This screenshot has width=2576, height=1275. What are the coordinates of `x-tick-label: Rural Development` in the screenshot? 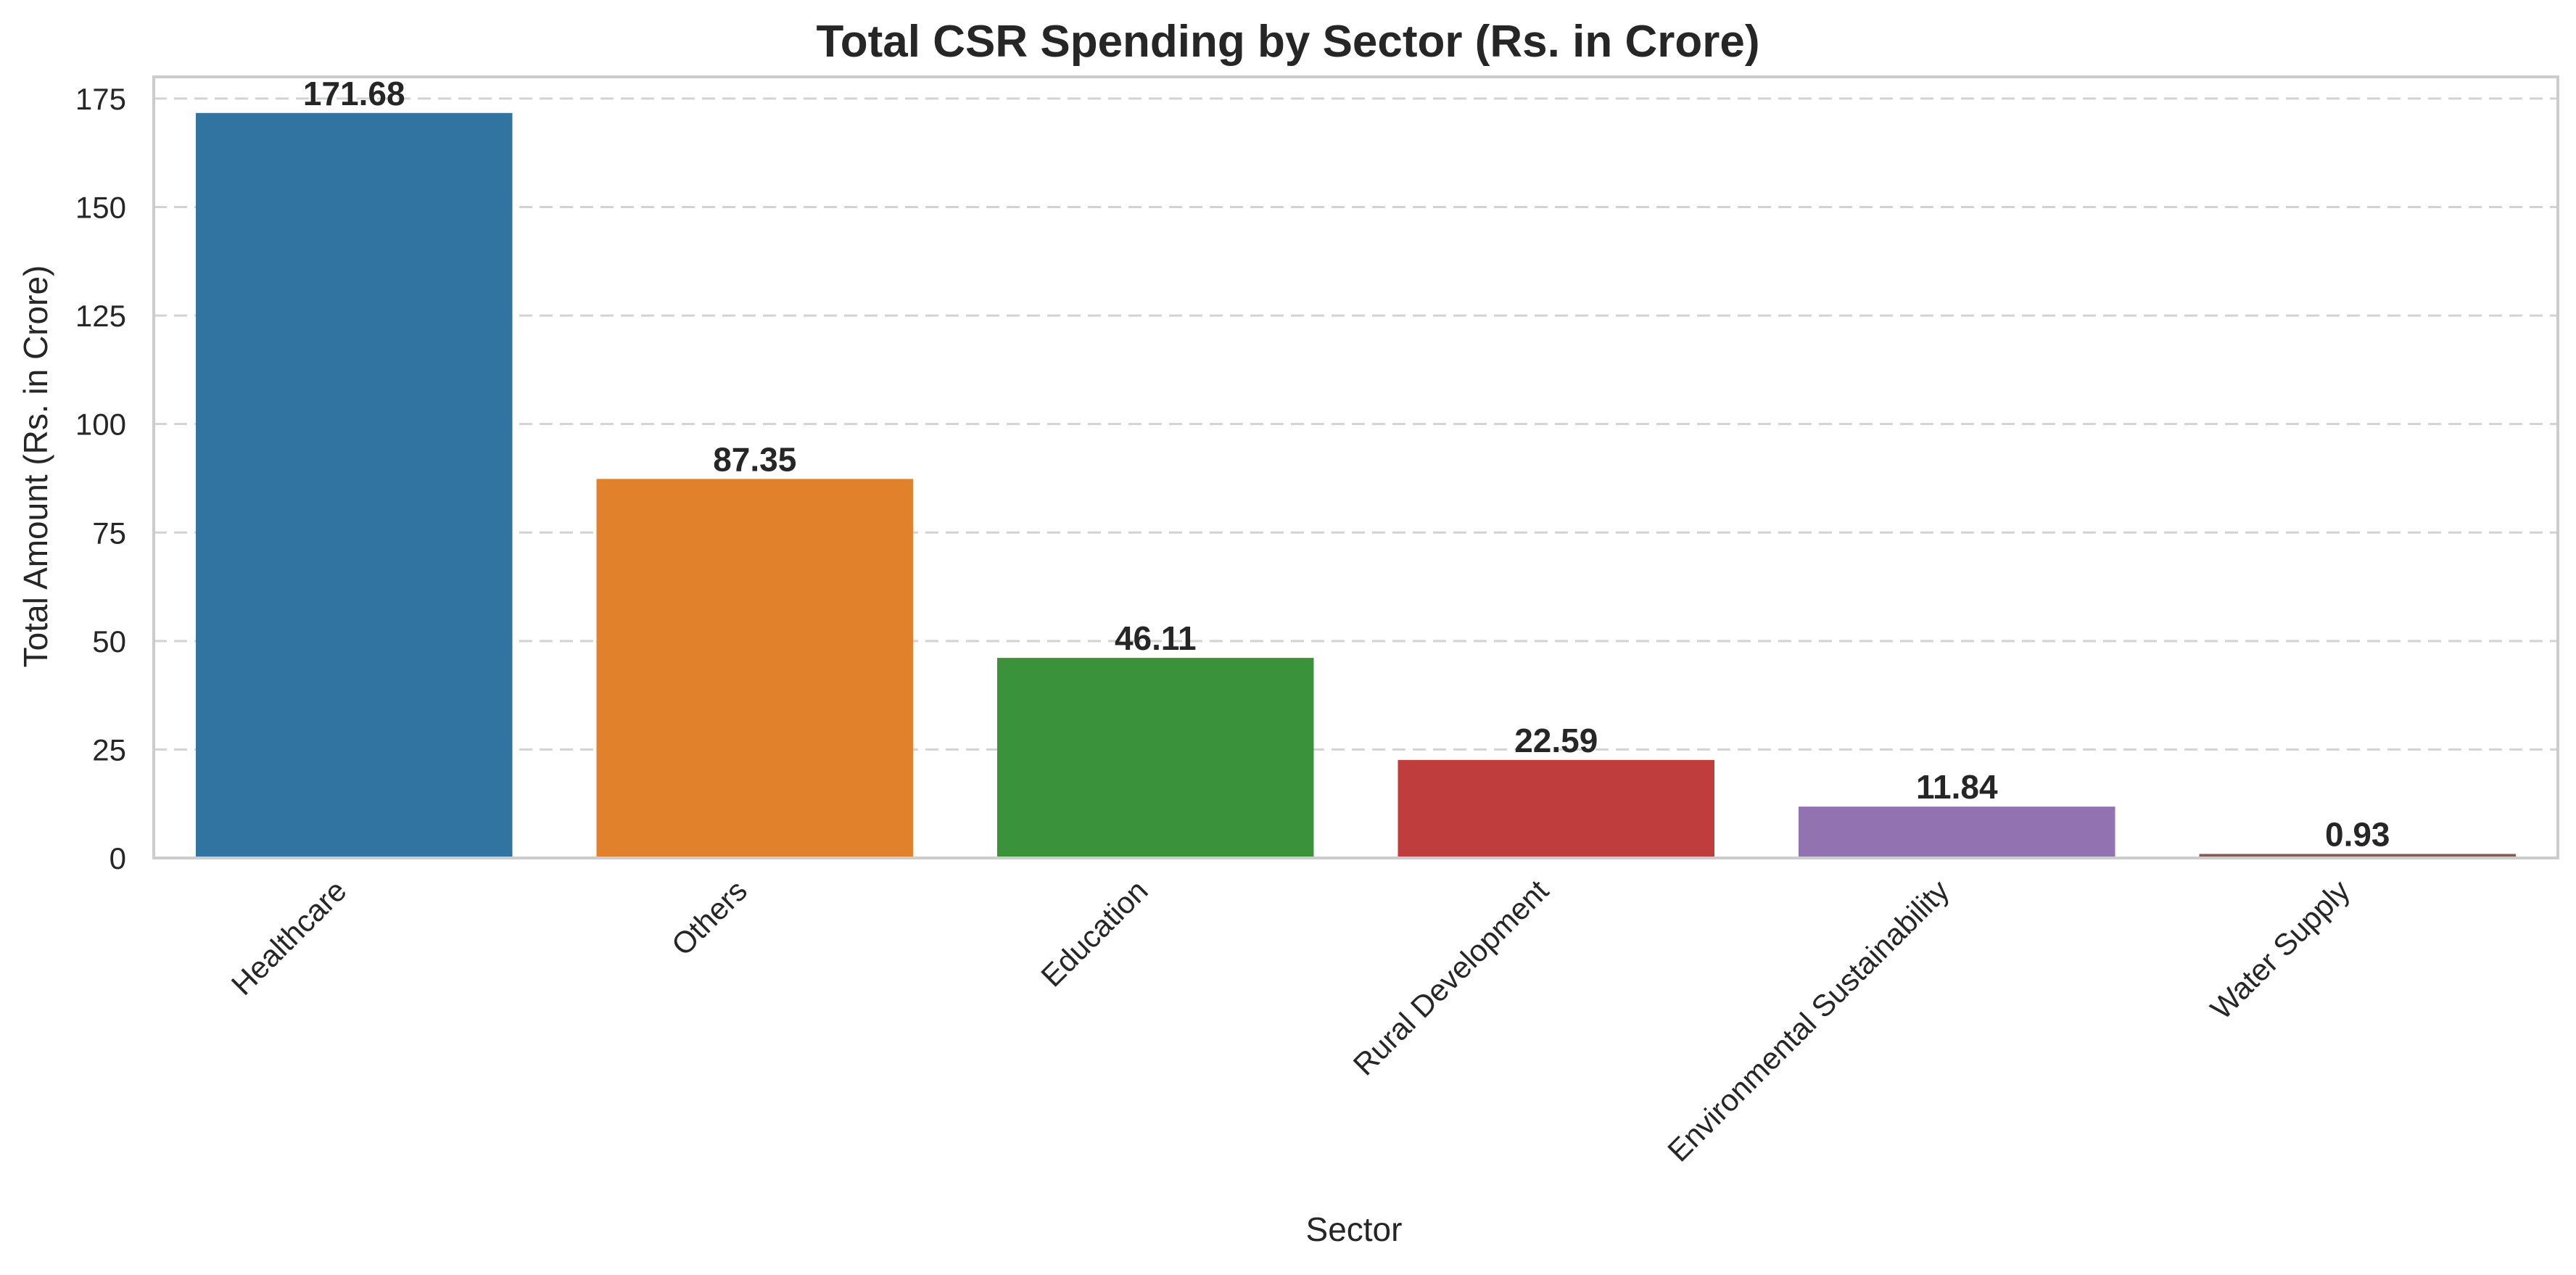 It's located at (1451, 978).